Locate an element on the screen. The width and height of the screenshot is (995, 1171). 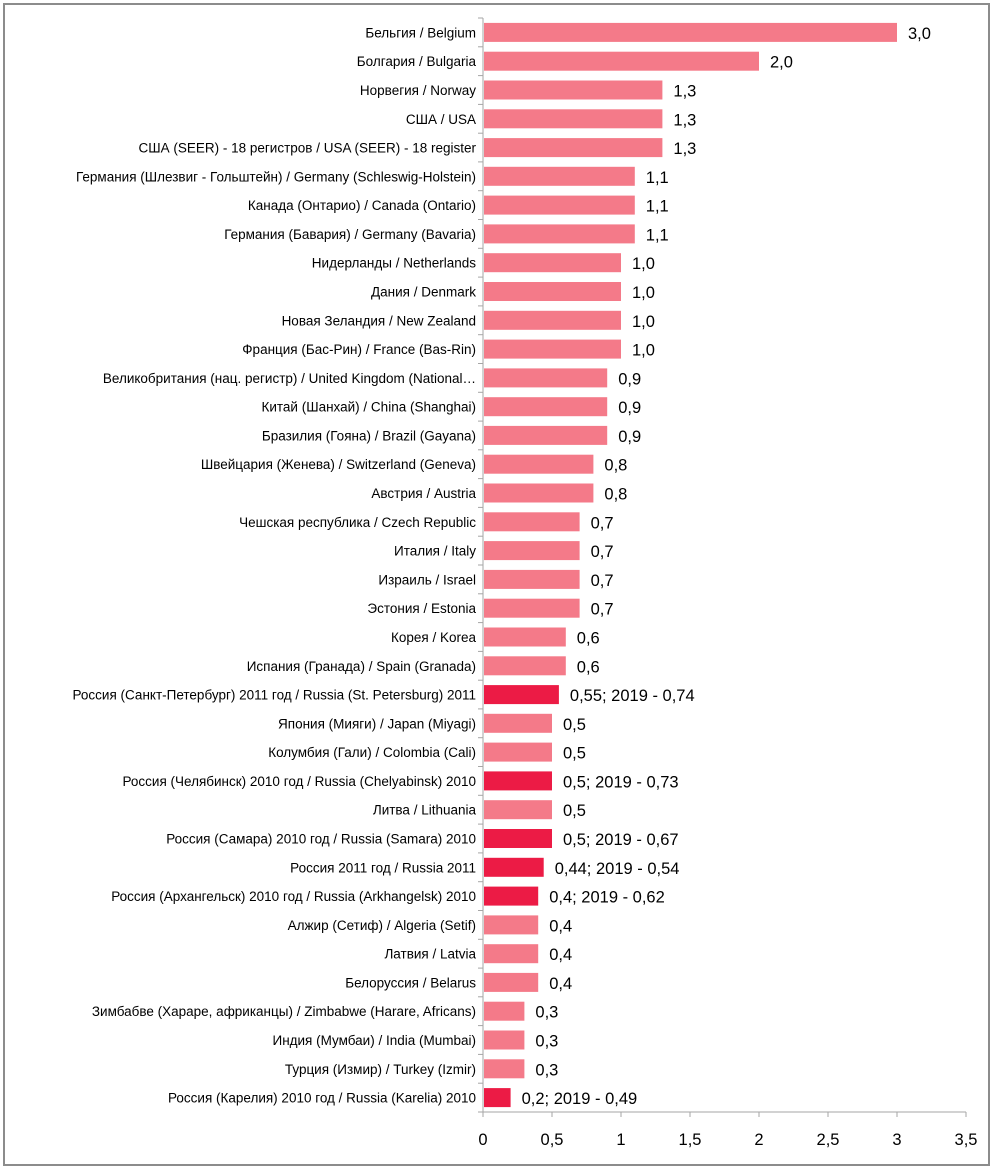
category-label: США / USA is located at coordinates (441, 119).